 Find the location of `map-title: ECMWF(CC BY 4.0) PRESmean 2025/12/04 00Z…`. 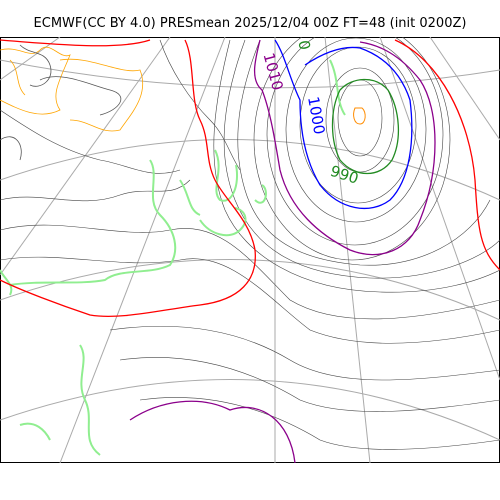

map-title: ECMWF(CC BY 4.0) PRESmean 2025/12/04 00Z… is located at coordinates (250, 23).